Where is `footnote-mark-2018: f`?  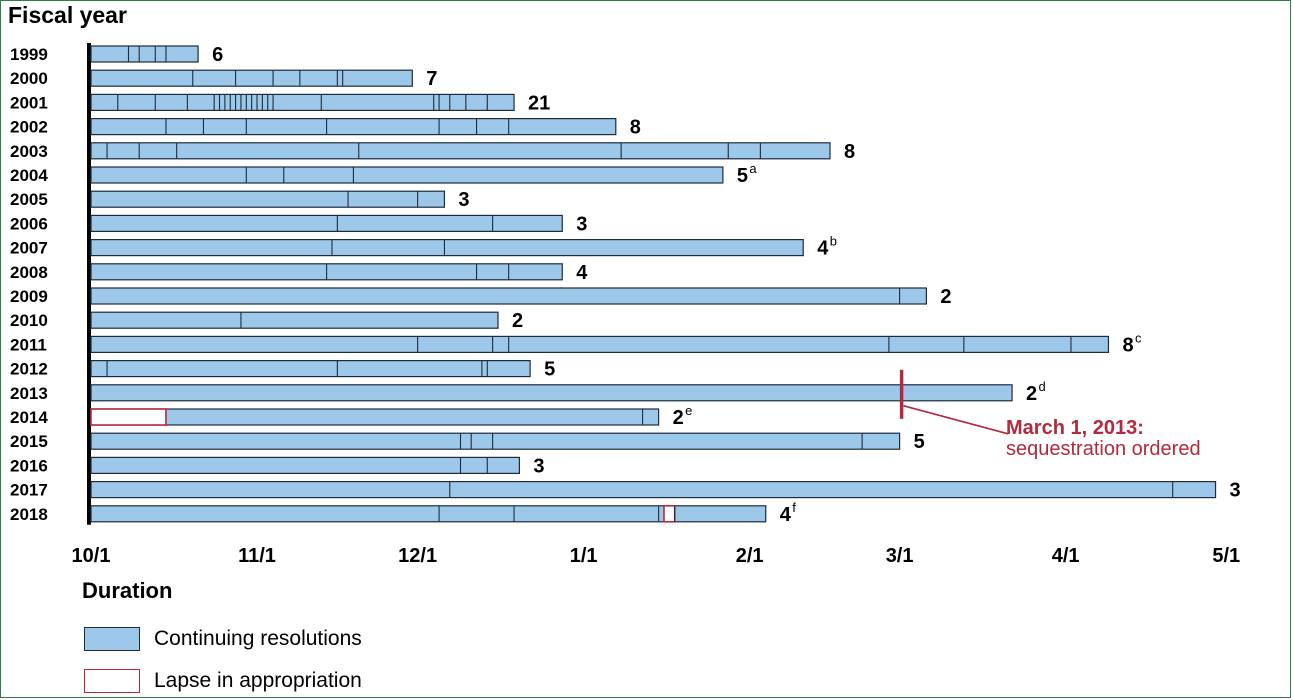
footnote-mark-2018: f is located at coordinates (794, 507).